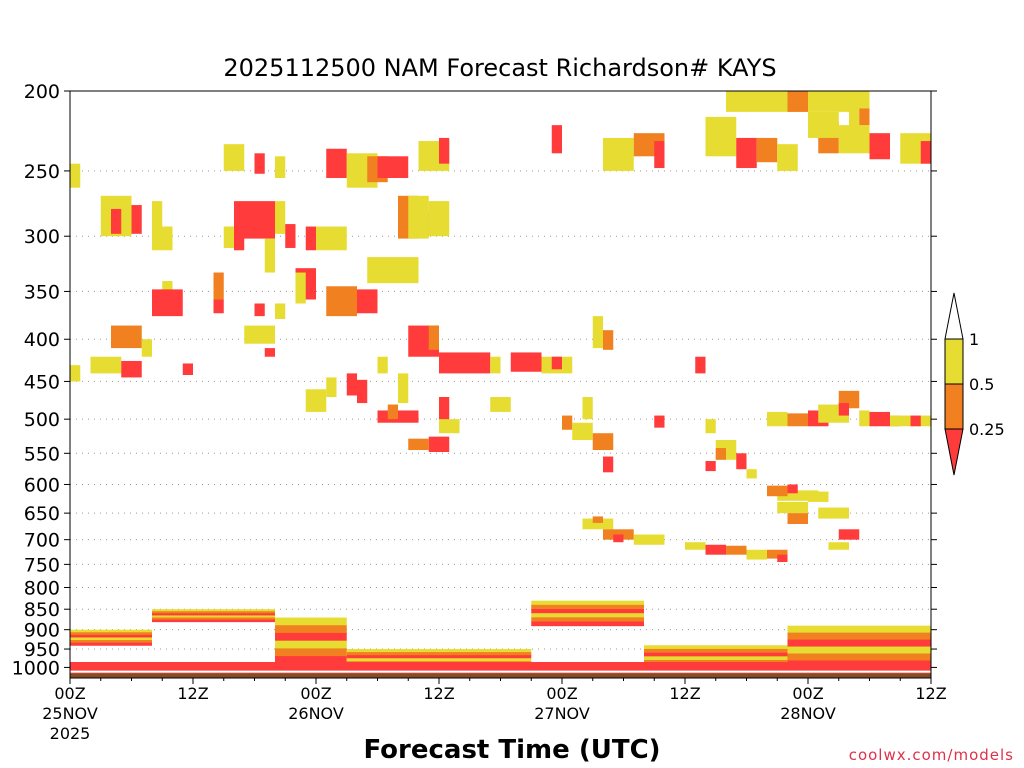  What do you see at coordinates (42, 340) in the screenshot?
I see `y-tick-label-400: 400` at bounding box center [42, 340].